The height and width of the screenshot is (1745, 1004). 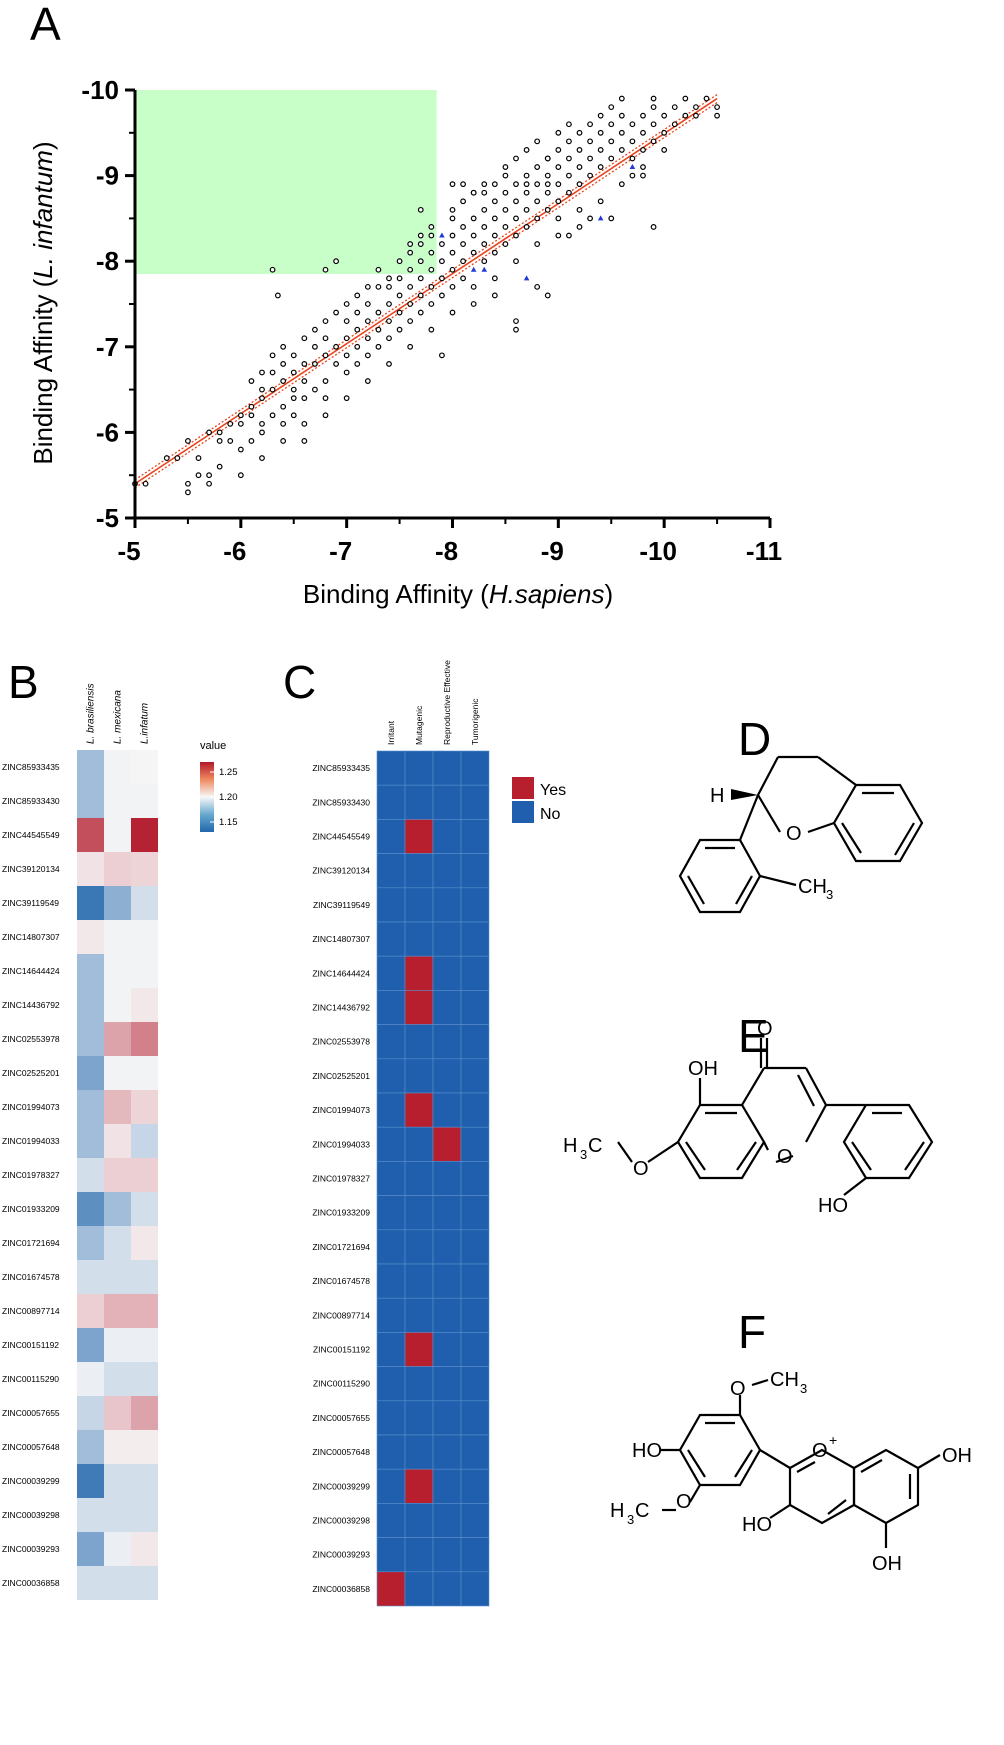 I want to click on flavone-bonds, so click(x=775, y=1117).